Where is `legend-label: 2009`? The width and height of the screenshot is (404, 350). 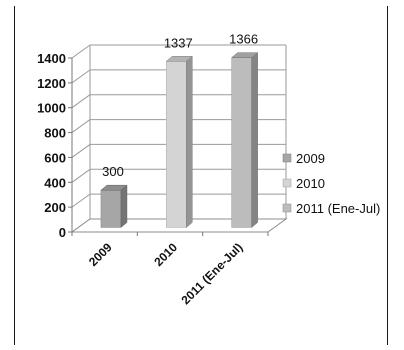 legend-label: 2009 is located at coordinates (310, 158).